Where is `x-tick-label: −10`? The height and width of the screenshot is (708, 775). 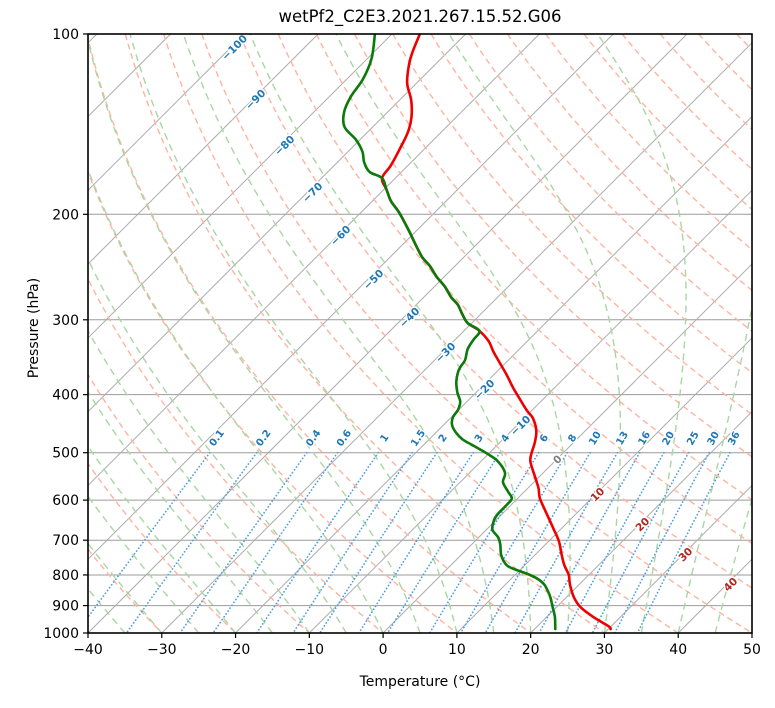 x-tick-label: −10 is located at coordinates (310, 650).